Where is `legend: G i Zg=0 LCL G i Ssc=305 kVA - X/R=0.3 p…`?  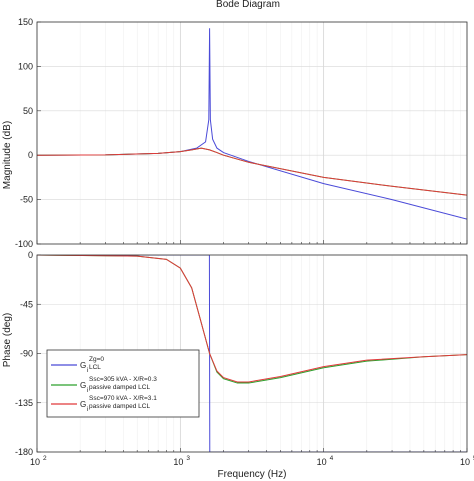 legend: G i Zg=0 LCL G i Ssc=305 kVA - X/R=0.3 p… is located at coordinates (123, 383).